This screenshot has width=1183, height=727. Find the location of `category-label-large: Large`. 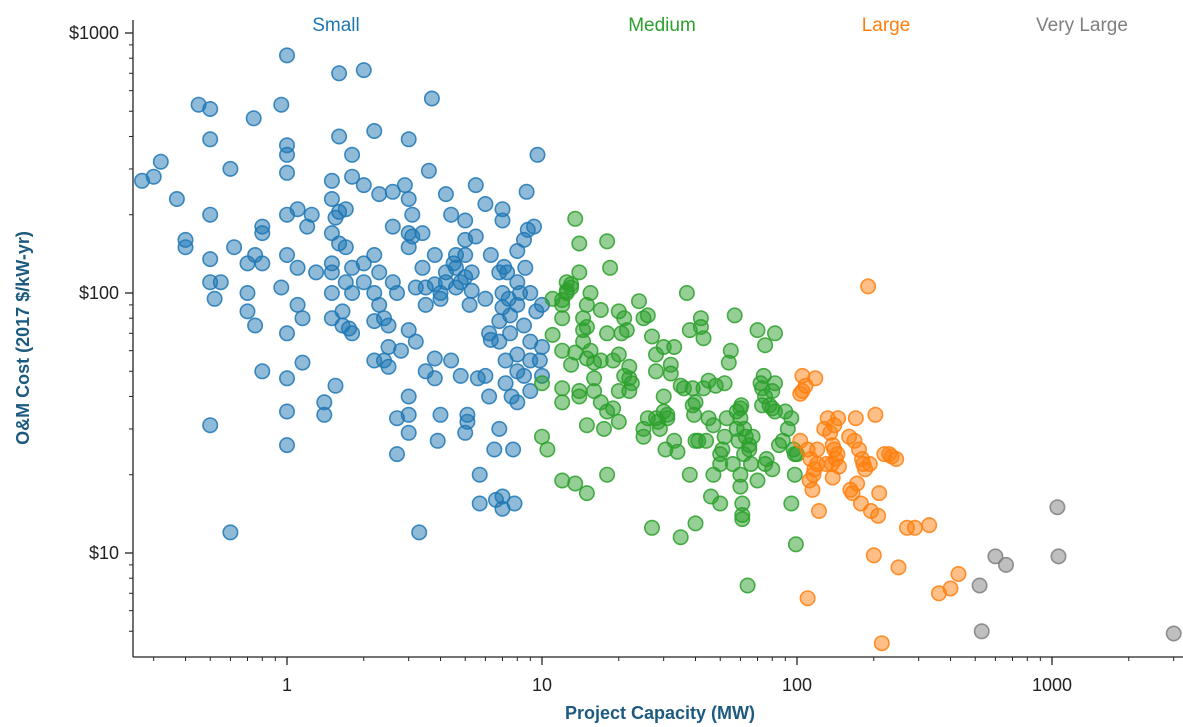

category-label-large: Large is located at coordinates (886, 25).